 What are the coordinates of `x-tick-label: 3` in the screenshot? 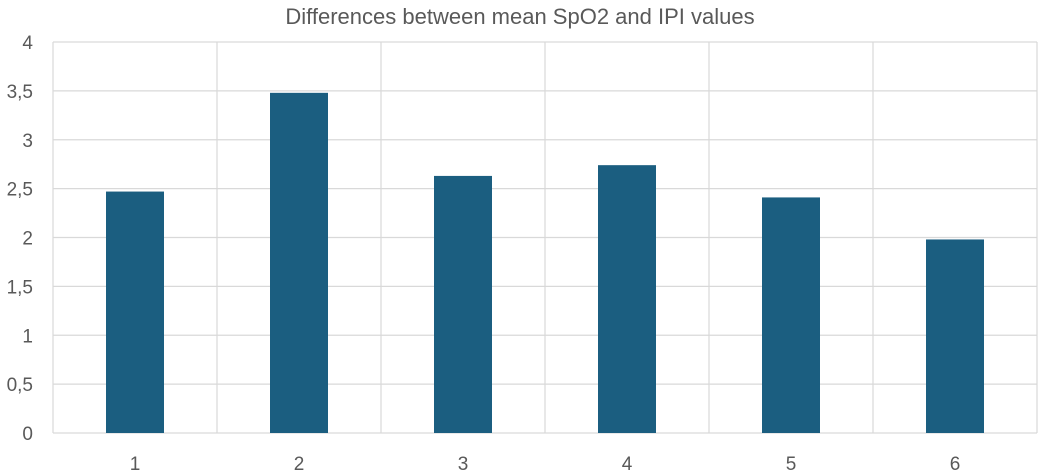 It's located at (463, 464).